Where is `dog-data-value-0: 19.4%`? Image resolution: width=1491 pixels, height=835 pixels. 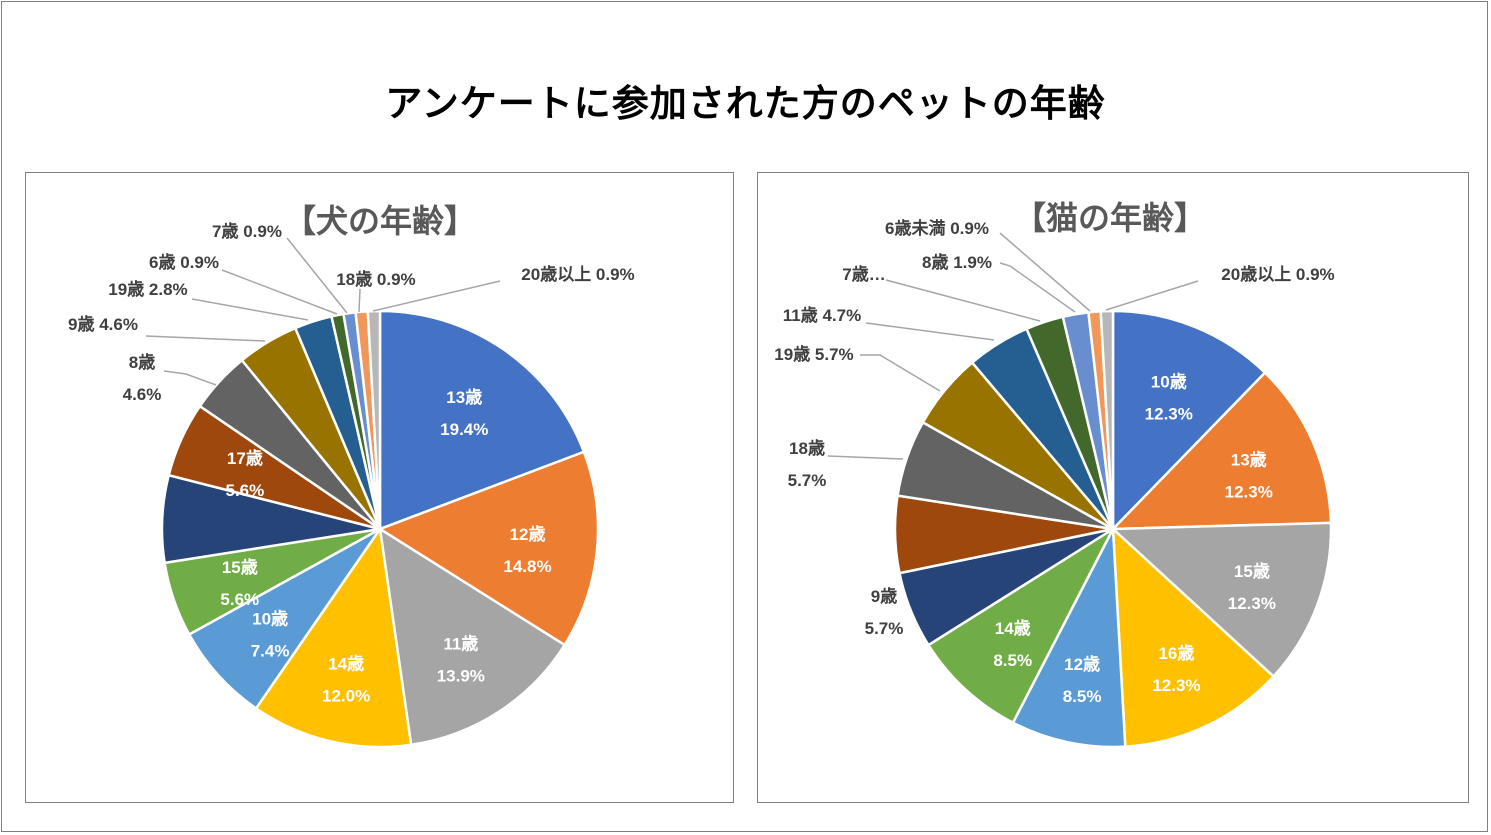 dog-data-value-0: 19.4% is located at coordinates (464, 429).